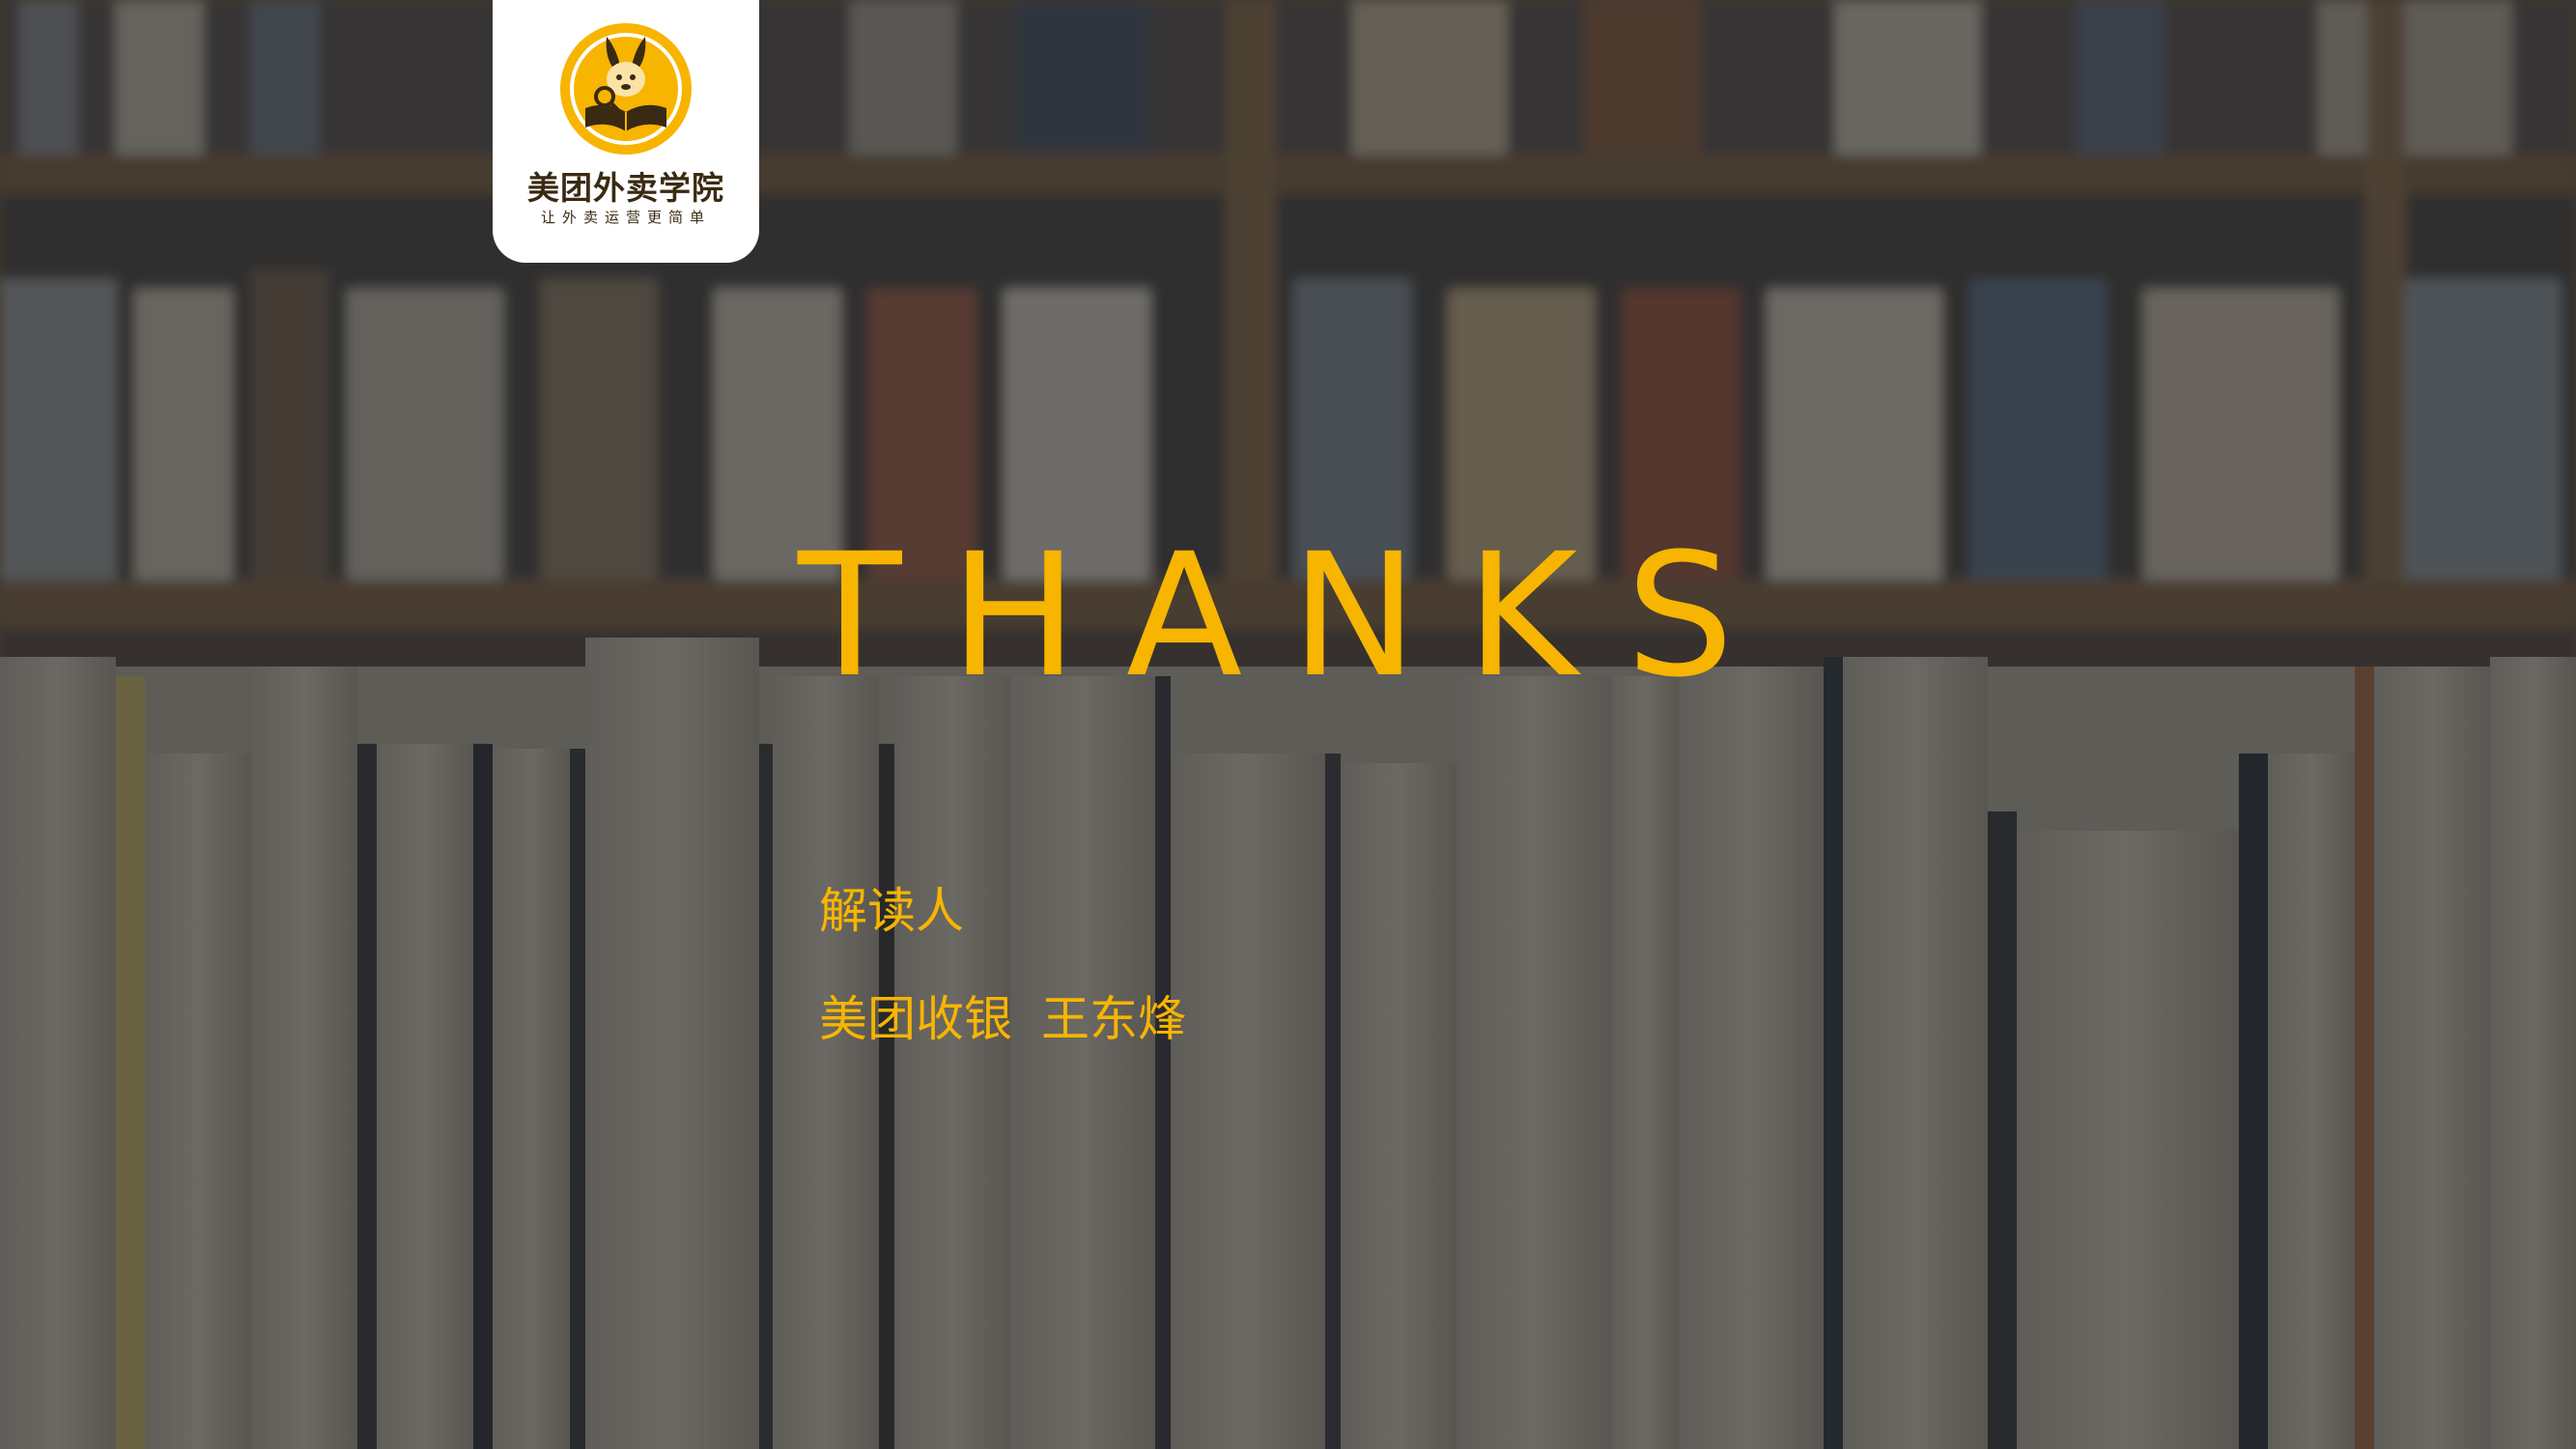  I want to click on reader-person: 王东烽, so click(1113, 1019).